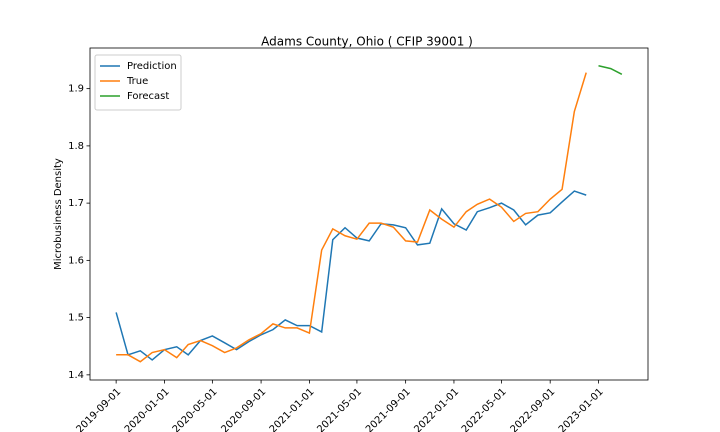 The image size is (720, 432). What do you see at coordinates (148, 96) in the screenshot?
I see `legend-label: Forecast` at bounding box center [148, 96].